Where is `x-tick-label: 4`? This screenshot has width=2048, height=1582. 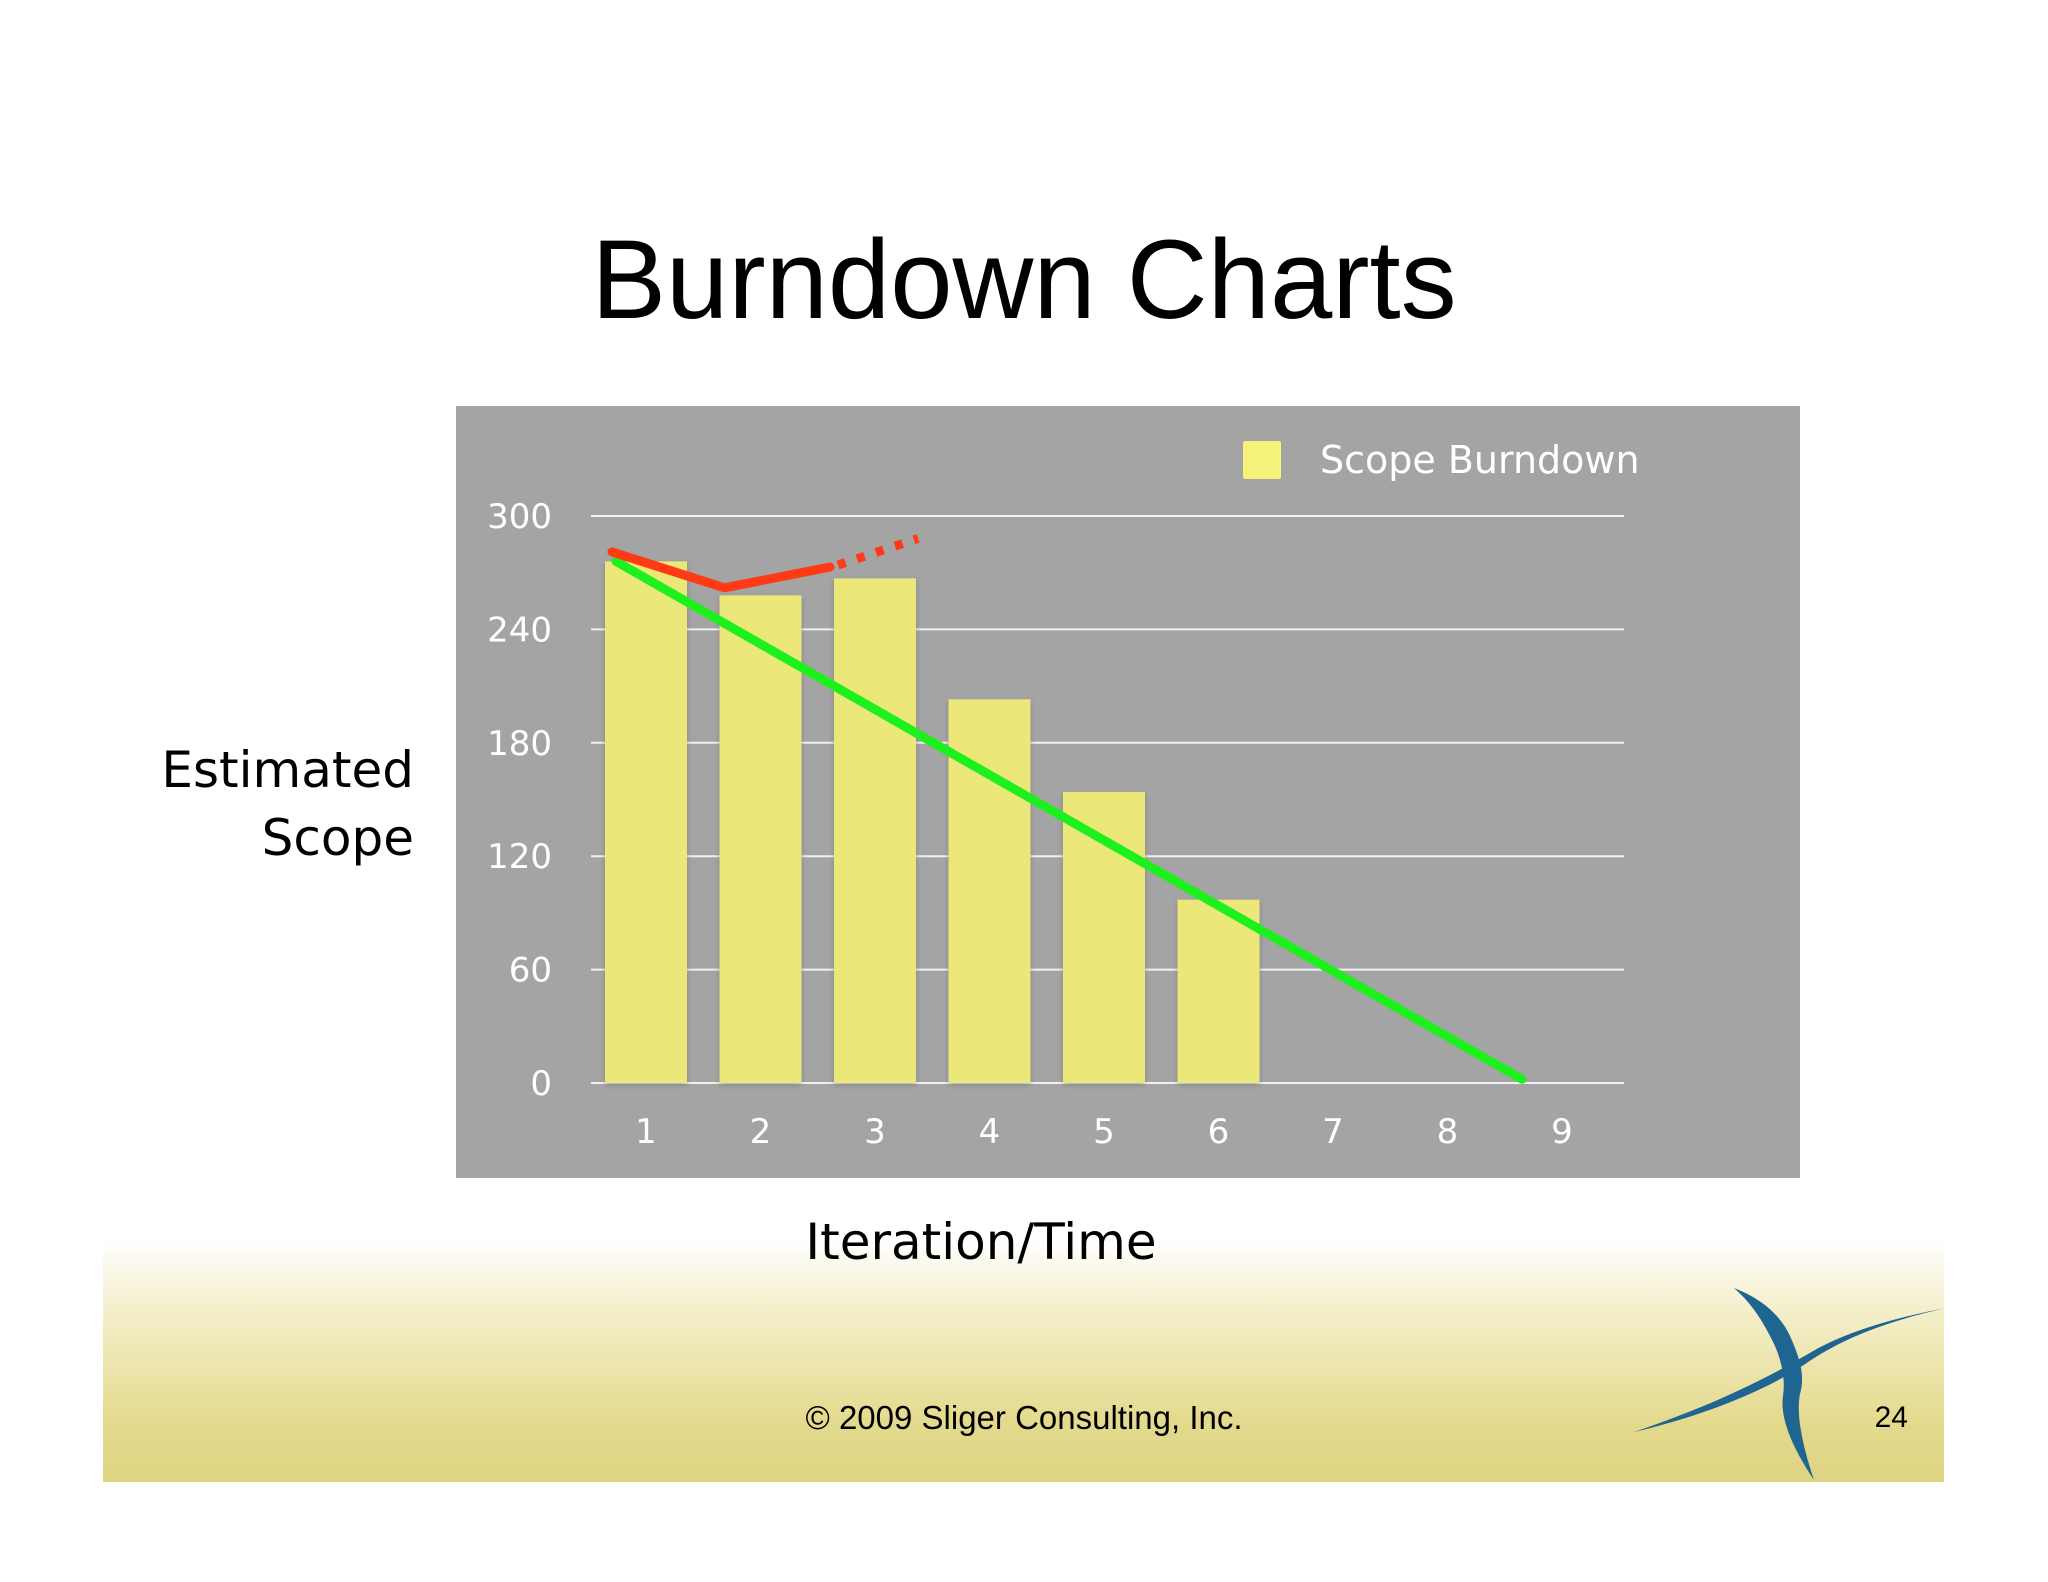 x-tick-label: 4 is located at coordinates (990, 1132).